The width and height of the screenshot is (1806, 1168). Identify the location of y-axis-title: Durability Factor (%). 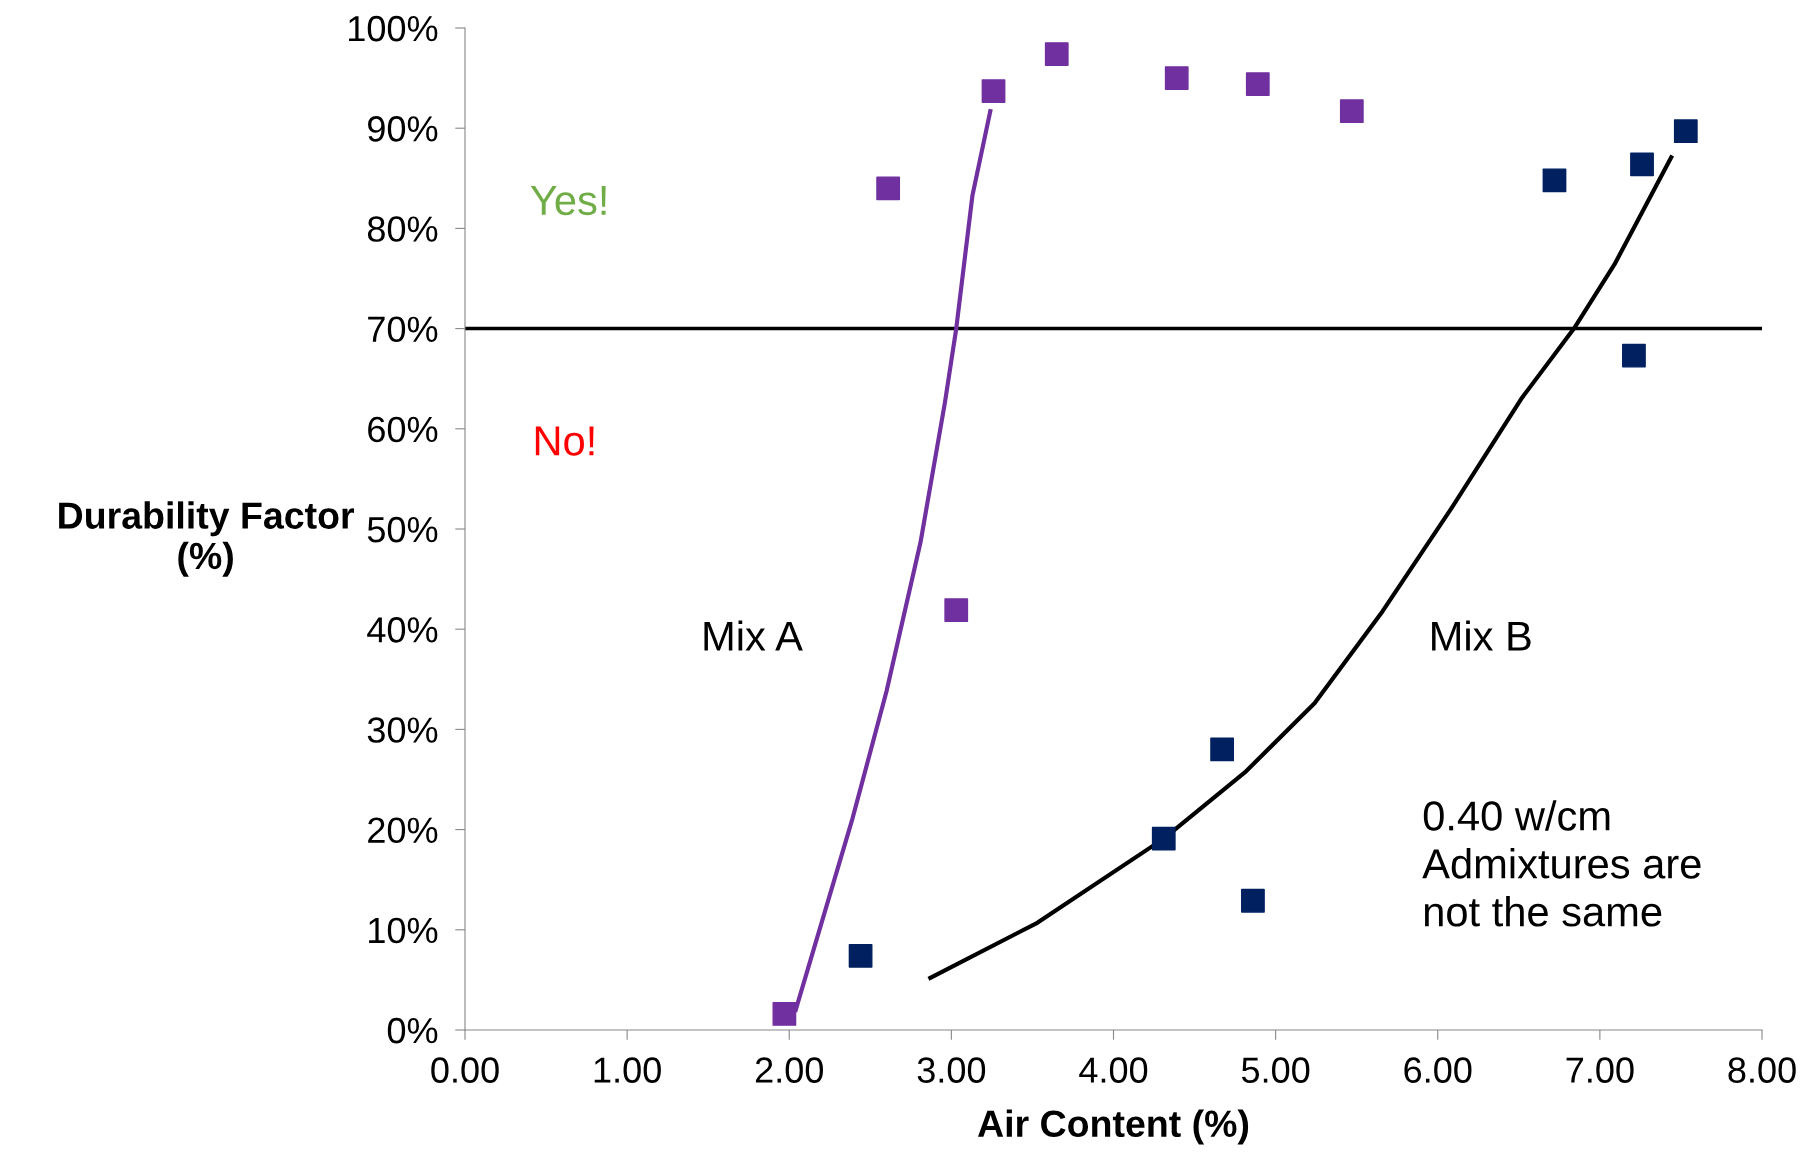
(207, 539).